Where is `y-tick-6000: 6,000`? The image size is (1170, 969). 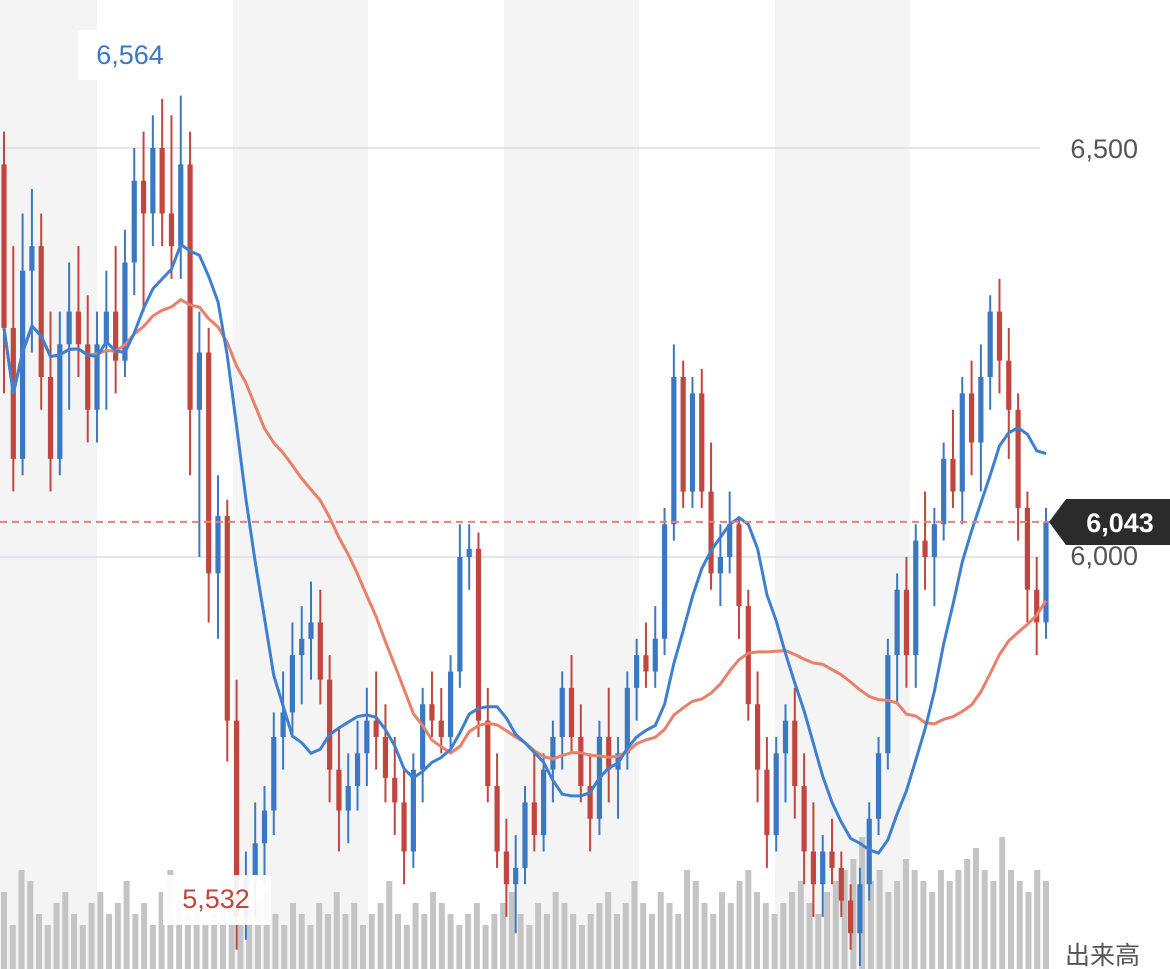
y-tick-6000: 6,000 is located at coordinates (1104, 556).